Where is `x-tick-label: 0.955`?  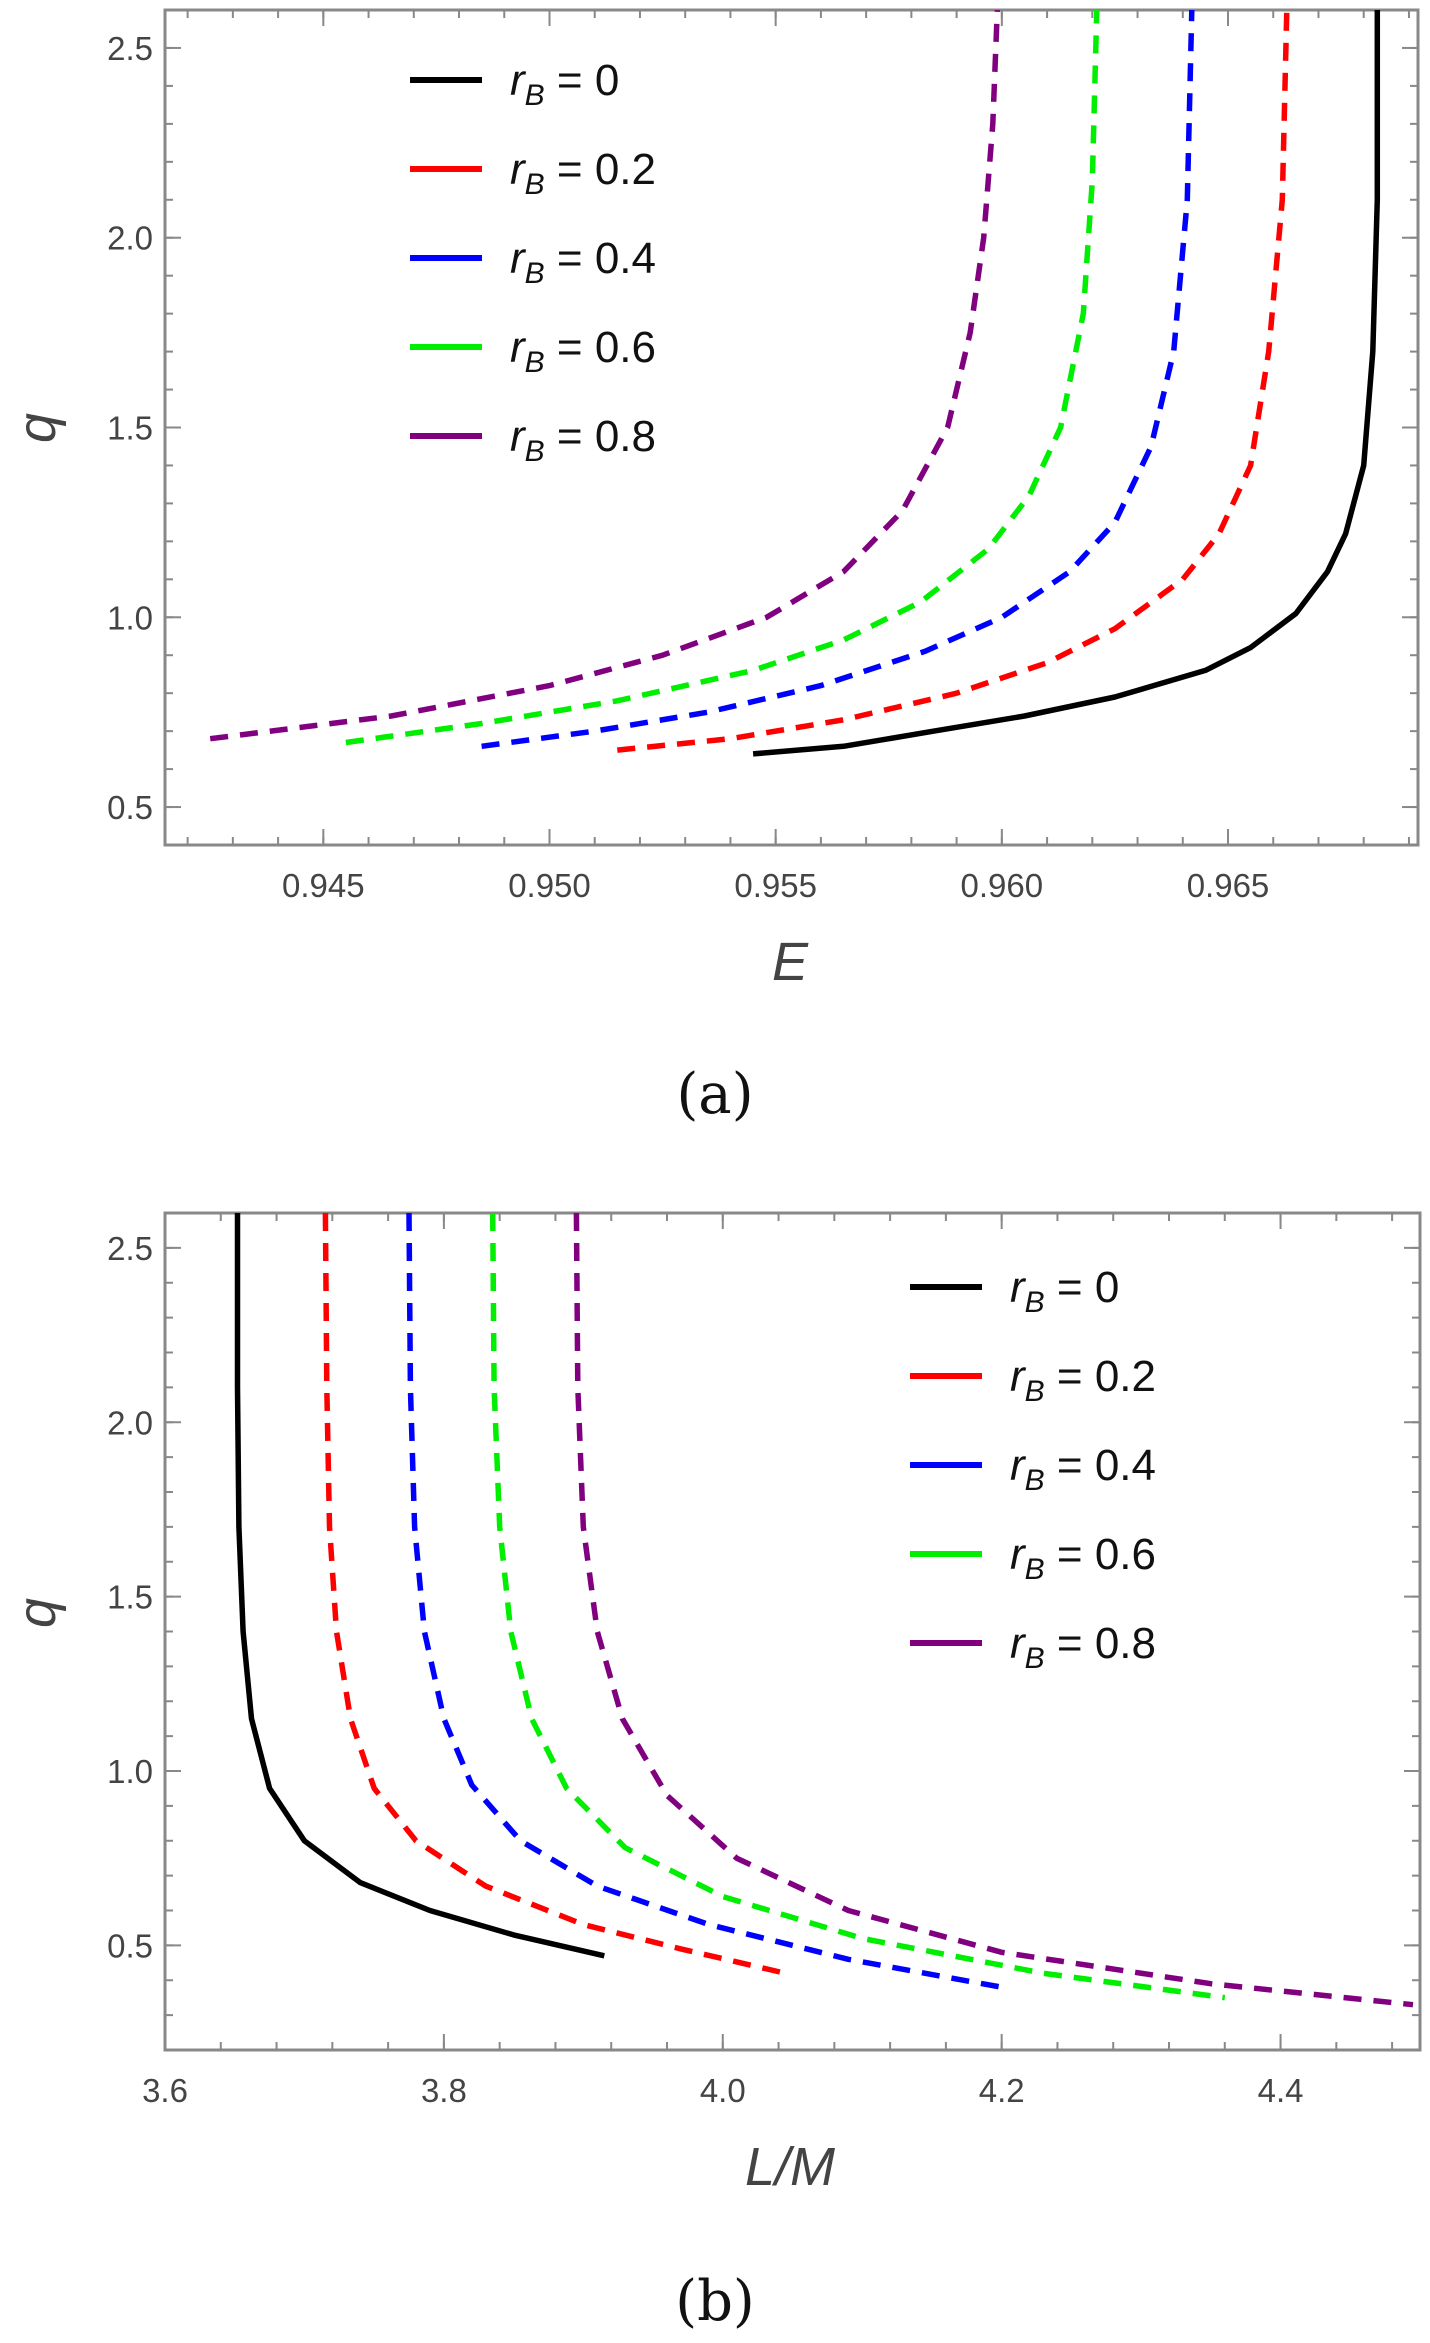 x-tick-label: 0.955 is located at coordinates (775, 885).